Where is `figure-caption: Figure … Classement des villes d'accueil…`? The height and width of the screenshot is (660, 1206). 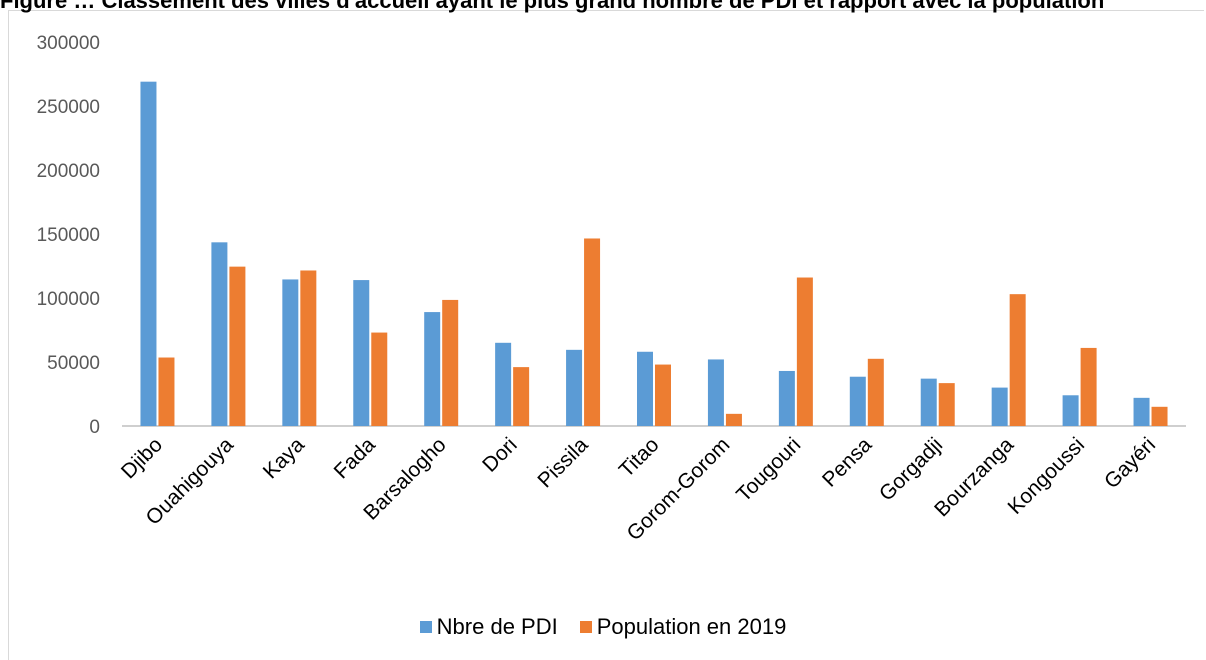
figure-caption: Figure … Classement des villes d'accueil… is located at coordinates (552, 6).